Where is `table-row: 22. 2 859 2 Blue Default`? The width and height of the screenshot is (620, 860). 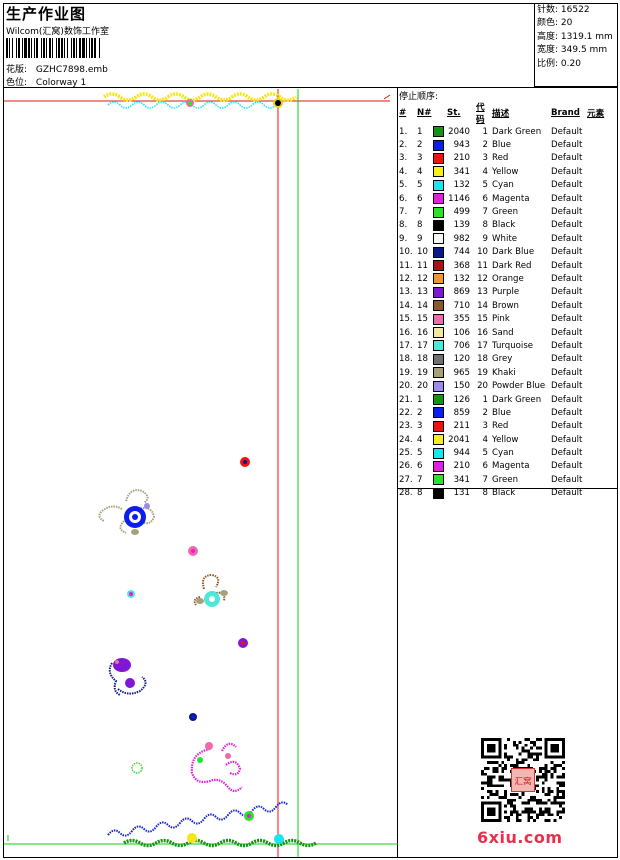
table-row: 22. 2 859 2 Blue Default is located at coordinates (501, 412).